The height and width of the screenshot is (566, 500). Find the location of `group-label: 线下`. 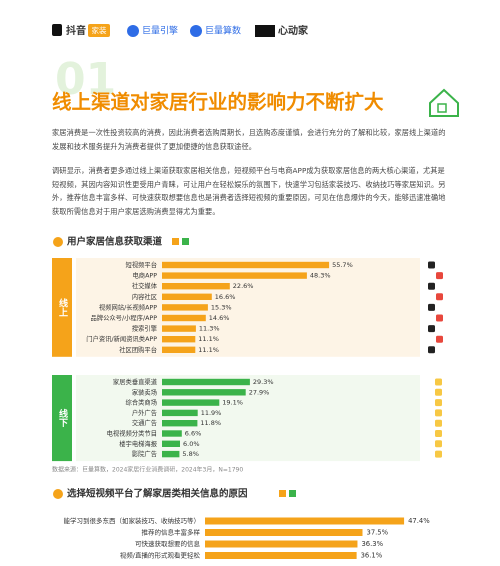

group-label: 线下 is located at coordinates (62, 418).